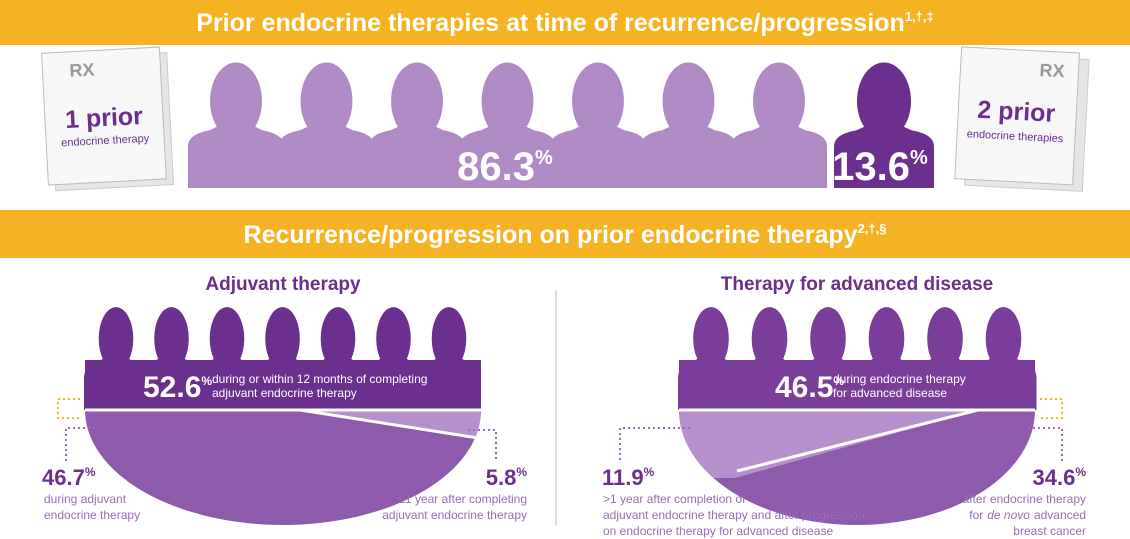 Image resolution: width=1130 pixels, height=539 pixels. I want to click on pct-text: endocrine therapy, so click(92, 515).